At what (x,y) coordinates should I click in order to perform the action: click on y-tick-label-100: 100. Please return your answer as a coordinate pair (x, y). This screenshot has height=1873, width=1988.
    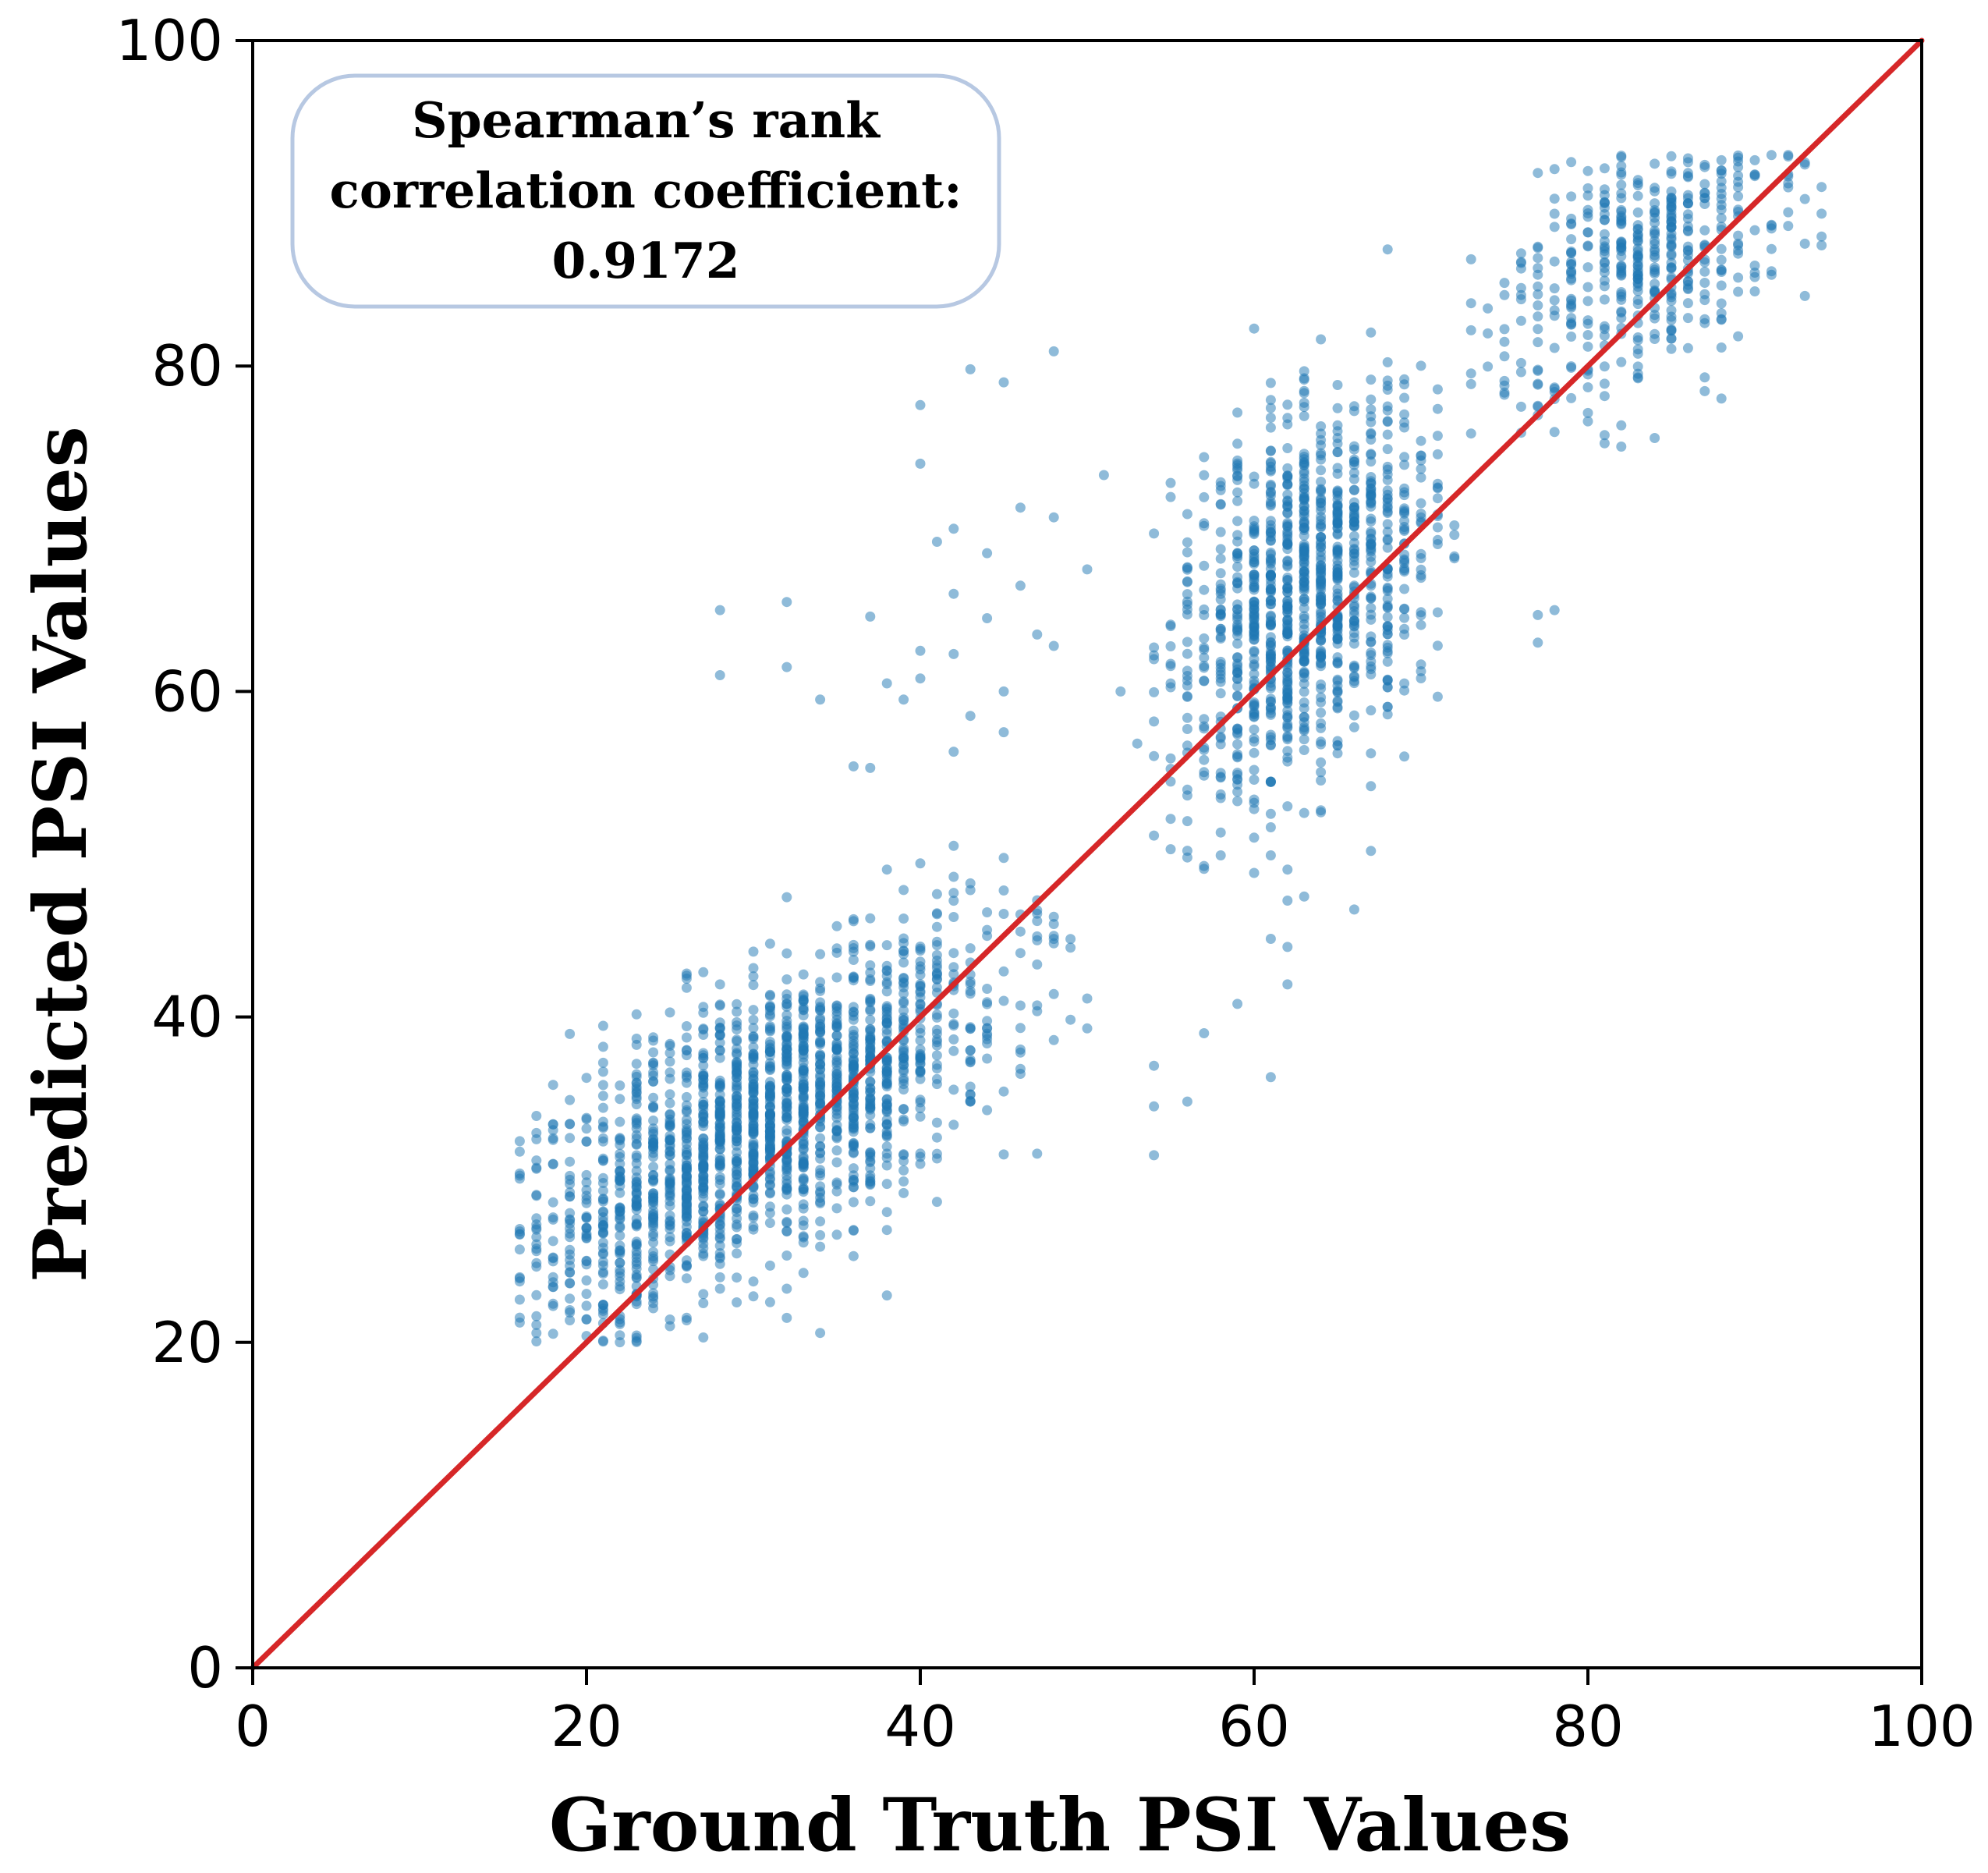
    Looking at the image, I should click on (169, 40).